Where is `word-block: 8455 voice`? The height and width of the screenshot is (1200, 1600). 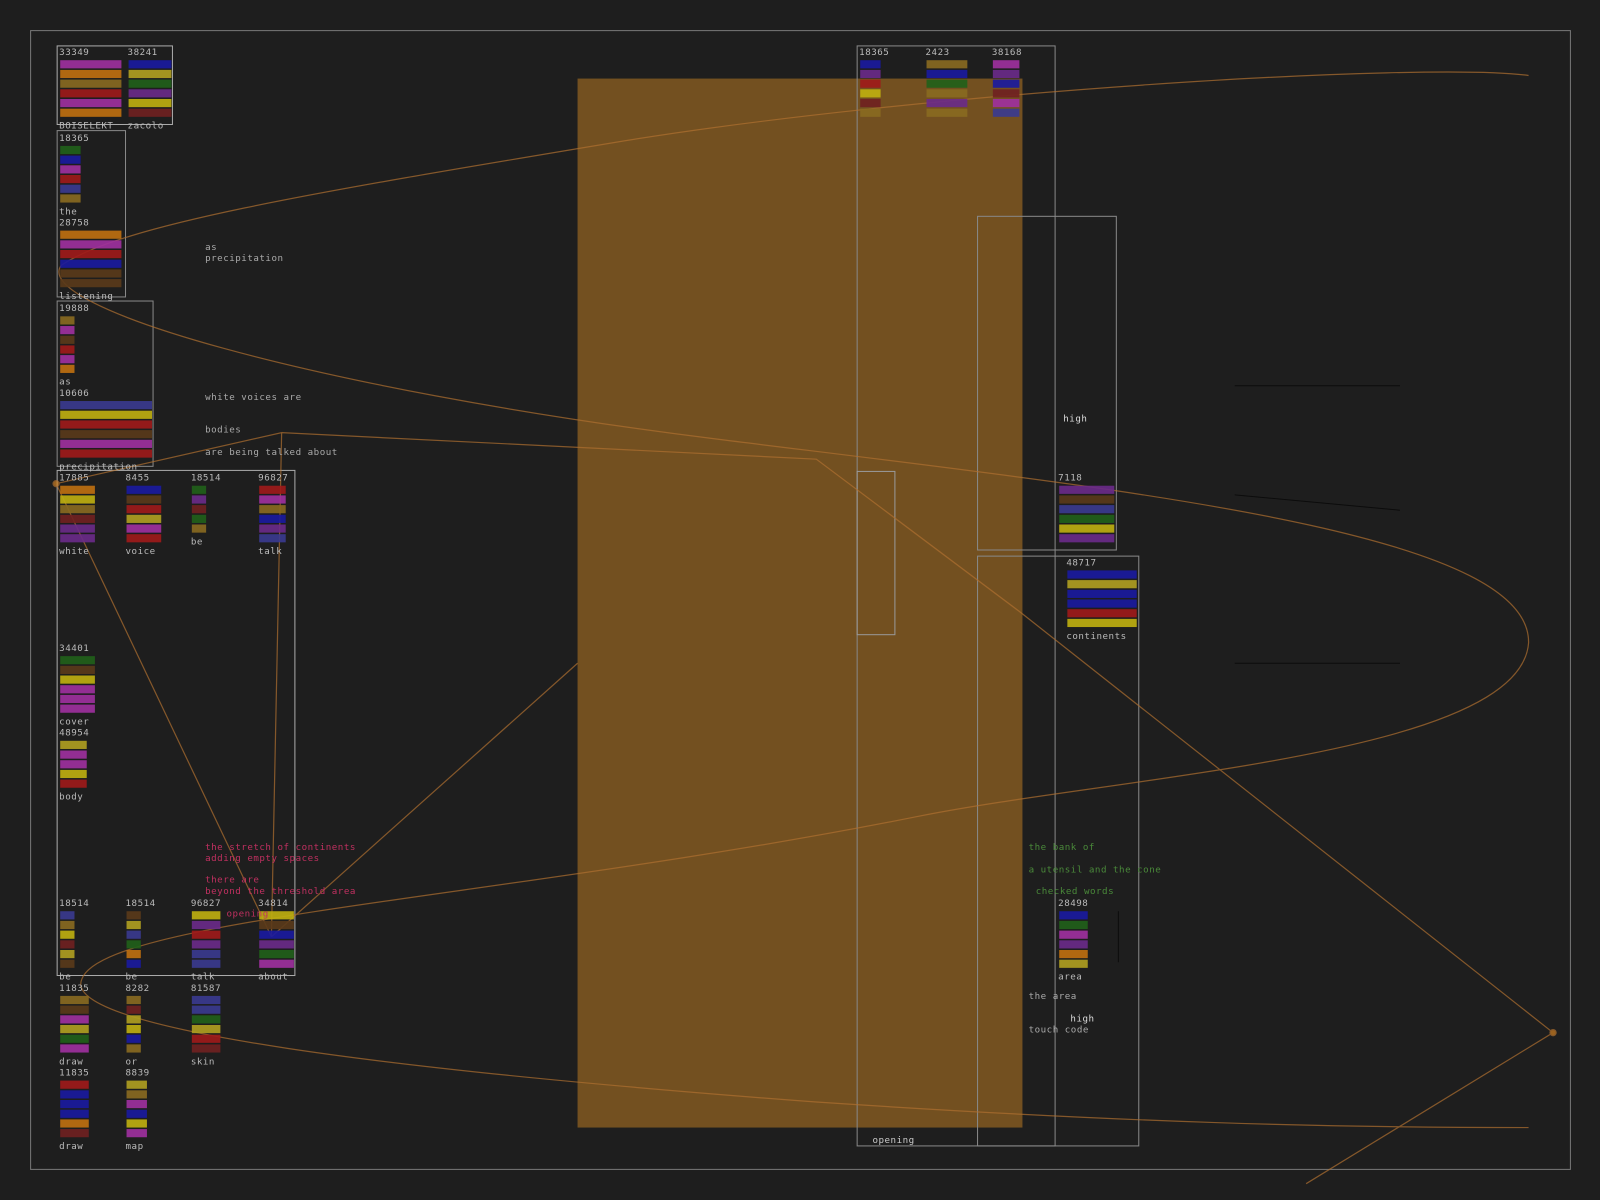
word-block: 8455 voice is located at coordinates (144, 515).